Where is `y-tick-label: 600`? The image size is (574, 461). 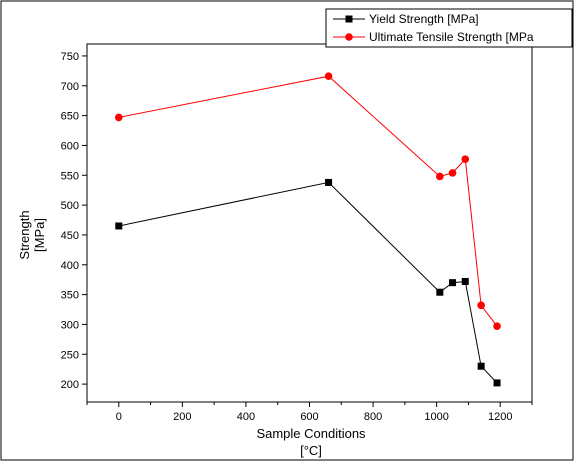
y-tick-label: 600 is located at coordinates (70, 146).